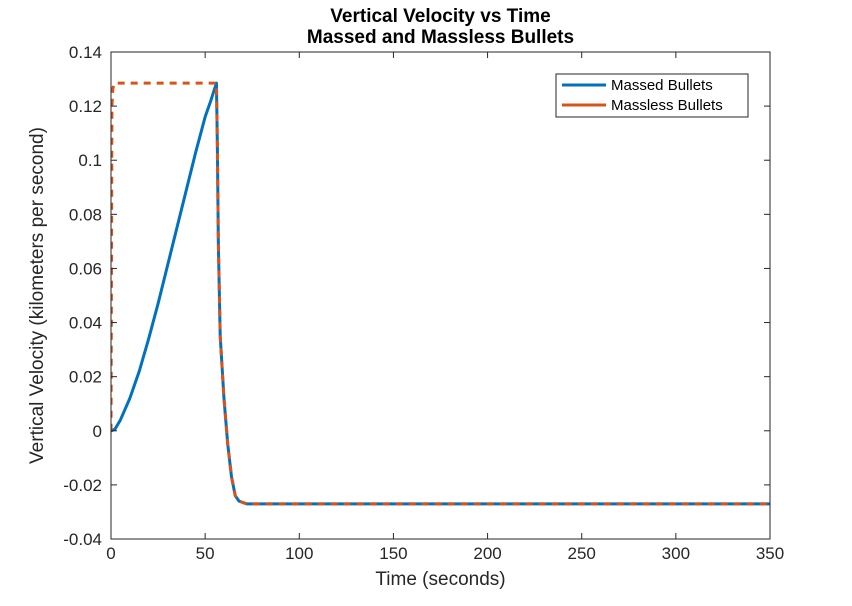 The image size is (852, 606). What do you see at coordinates (393, 553) in the screenshot?
I see `x-tick-label: 150` at bounding box center [393, 553].